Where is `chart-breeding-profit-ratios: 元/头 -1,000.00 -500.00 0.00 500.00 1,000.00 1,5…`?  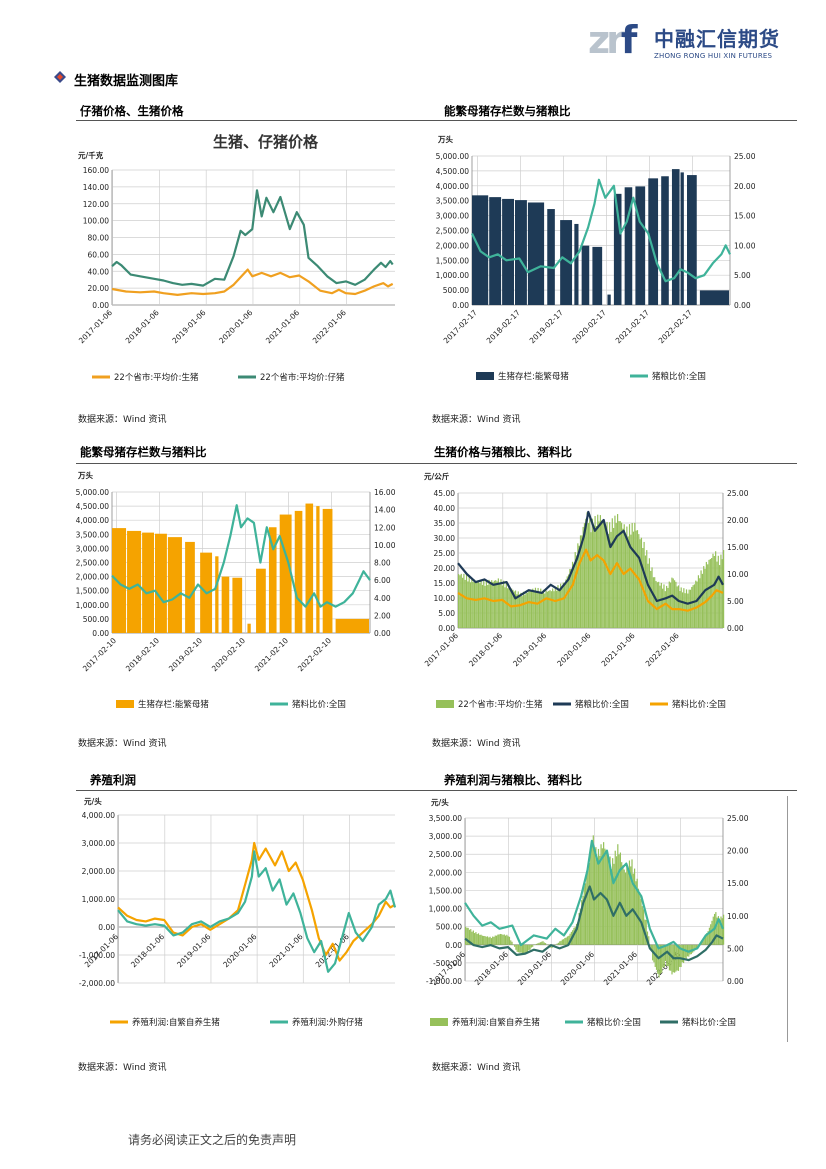
chart-breeding-profit-ratios: 元/头 -1,000.00 -500.00 0.00 500.00 1,000.00 1,5… is located at coordinates (602, 920).